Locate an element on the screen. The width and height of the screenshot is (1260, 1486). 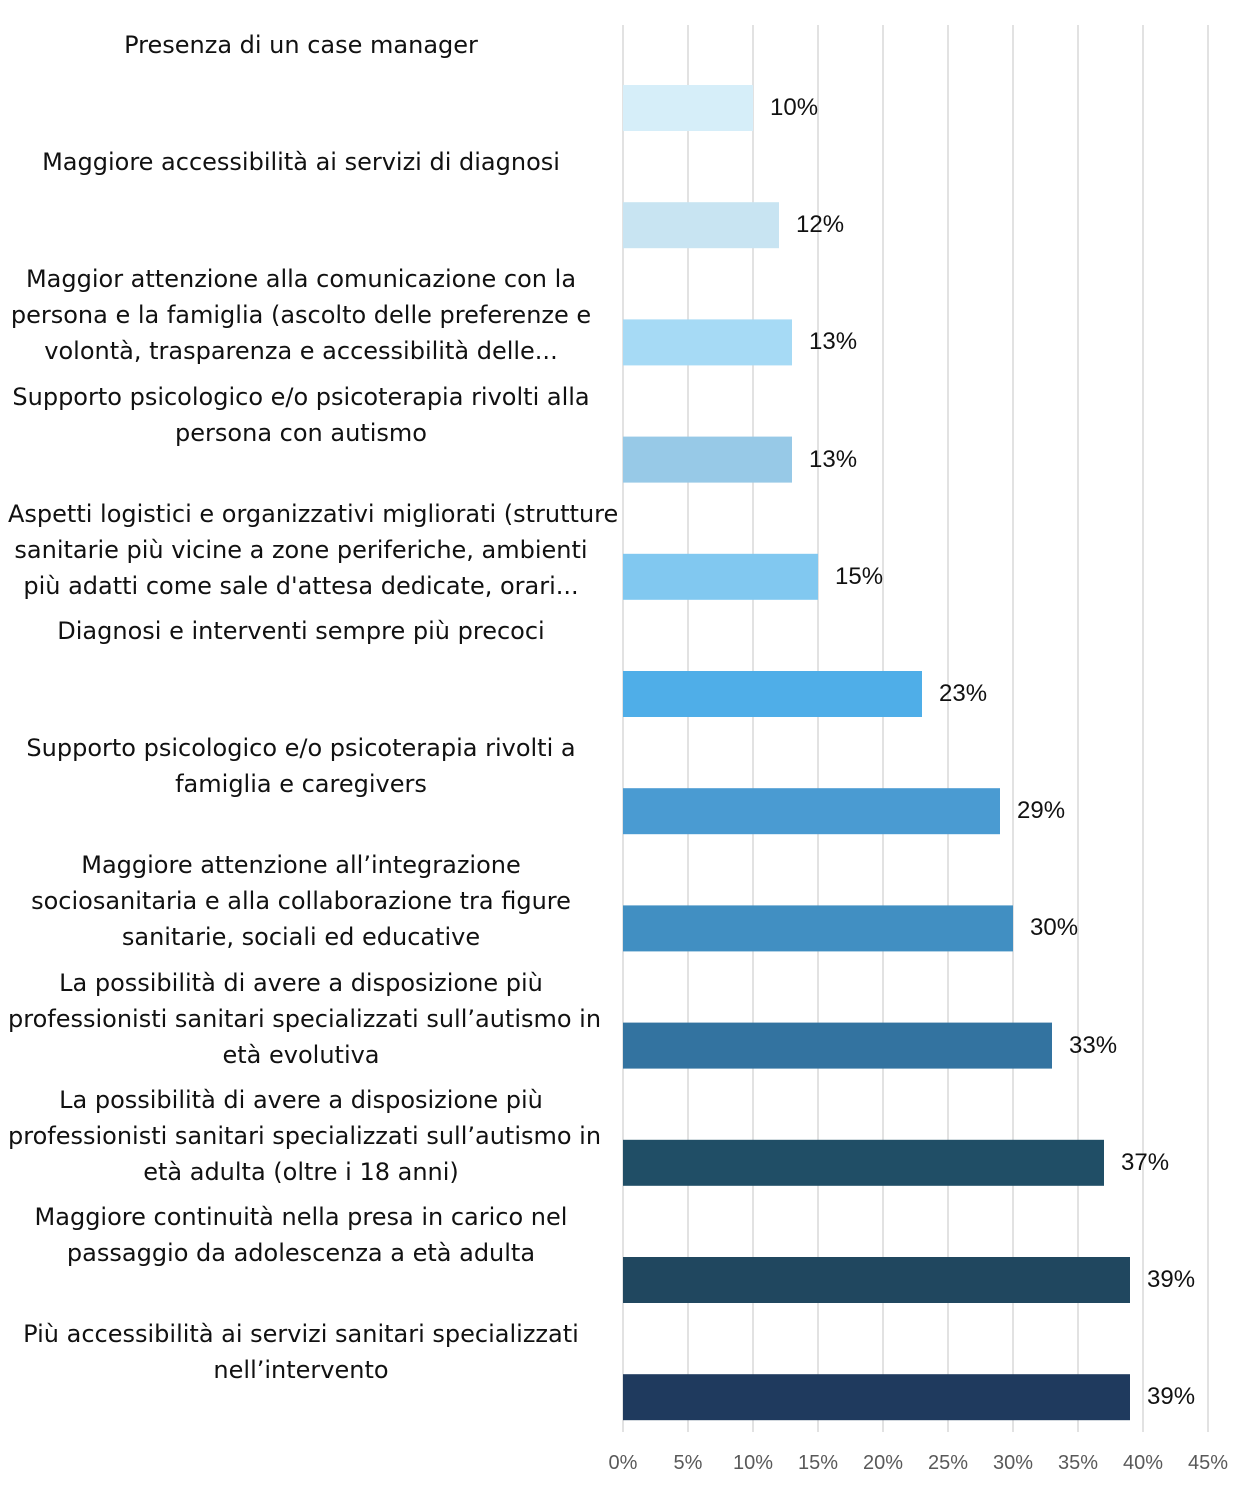
category-label: Diagnosi e interventi sempre più precoci is located at coordinates (301, 631).